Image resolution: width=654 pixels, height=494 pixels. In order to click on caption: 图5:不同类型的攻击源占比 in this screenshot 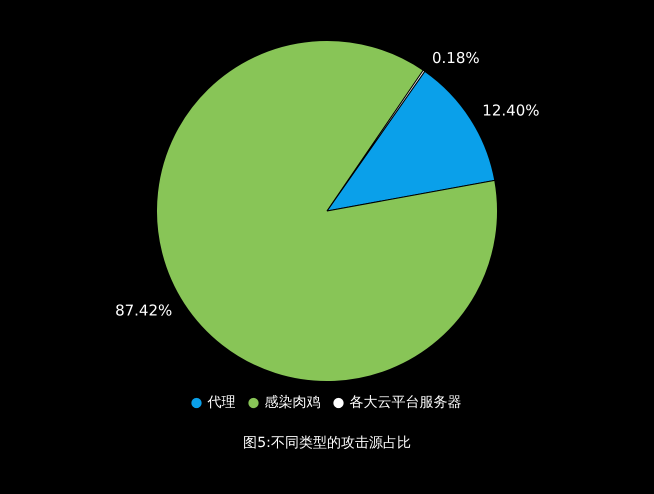, I will do `click(327, 443)`.